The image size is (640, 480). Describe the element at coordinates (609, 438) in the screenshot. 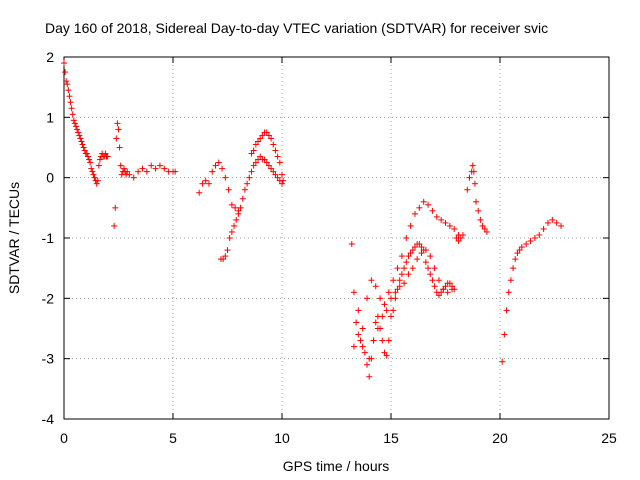

I see `x-tick-label: 25` at that location.